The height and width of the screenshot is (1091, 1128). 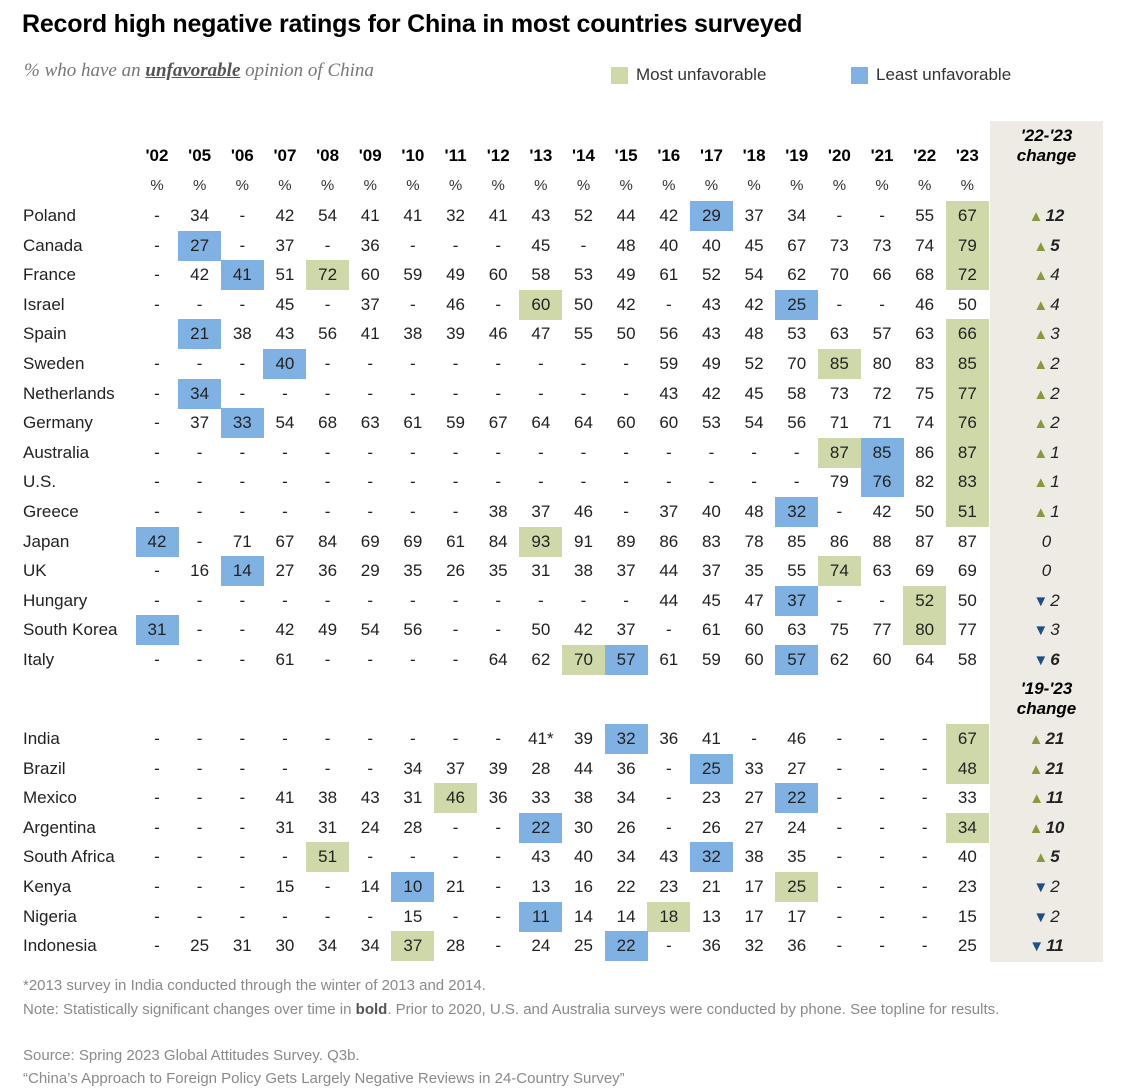 What do you see at coordinates (541, 541) in the screenshot?
I see `data-cell-most-unfavorable: 93` at bounding box center [541, 541].